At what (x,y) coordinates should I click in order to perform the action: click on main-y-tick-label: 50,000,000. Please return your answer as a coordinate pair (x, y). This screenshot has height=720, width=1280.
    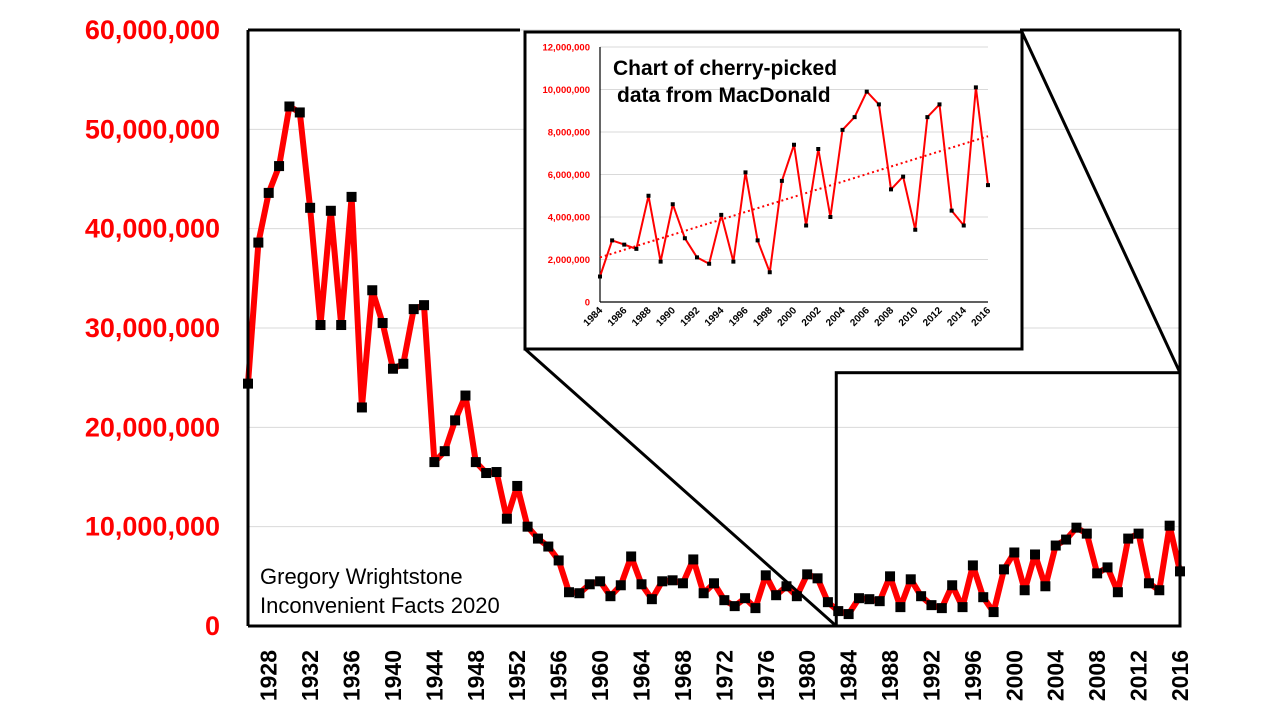
    Looking at the image, I should click on (152, 129).